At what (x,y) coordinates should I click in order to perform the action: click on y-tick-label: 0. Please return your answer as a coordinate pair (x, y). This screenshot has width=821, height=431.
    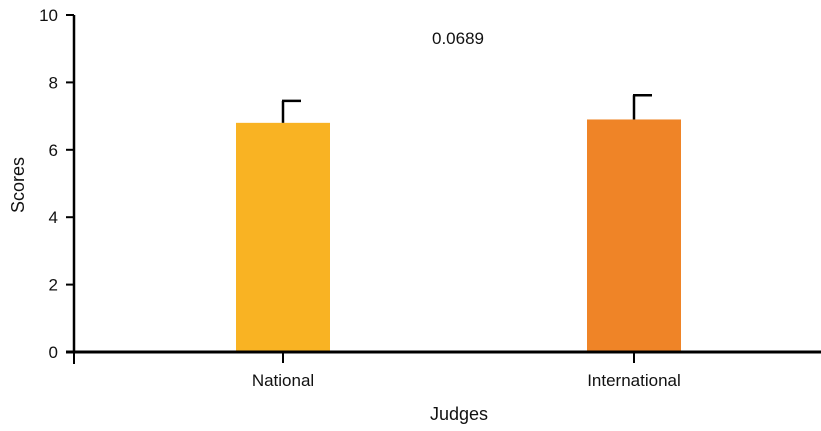
    Looking at the image, I should click on (53, 352).